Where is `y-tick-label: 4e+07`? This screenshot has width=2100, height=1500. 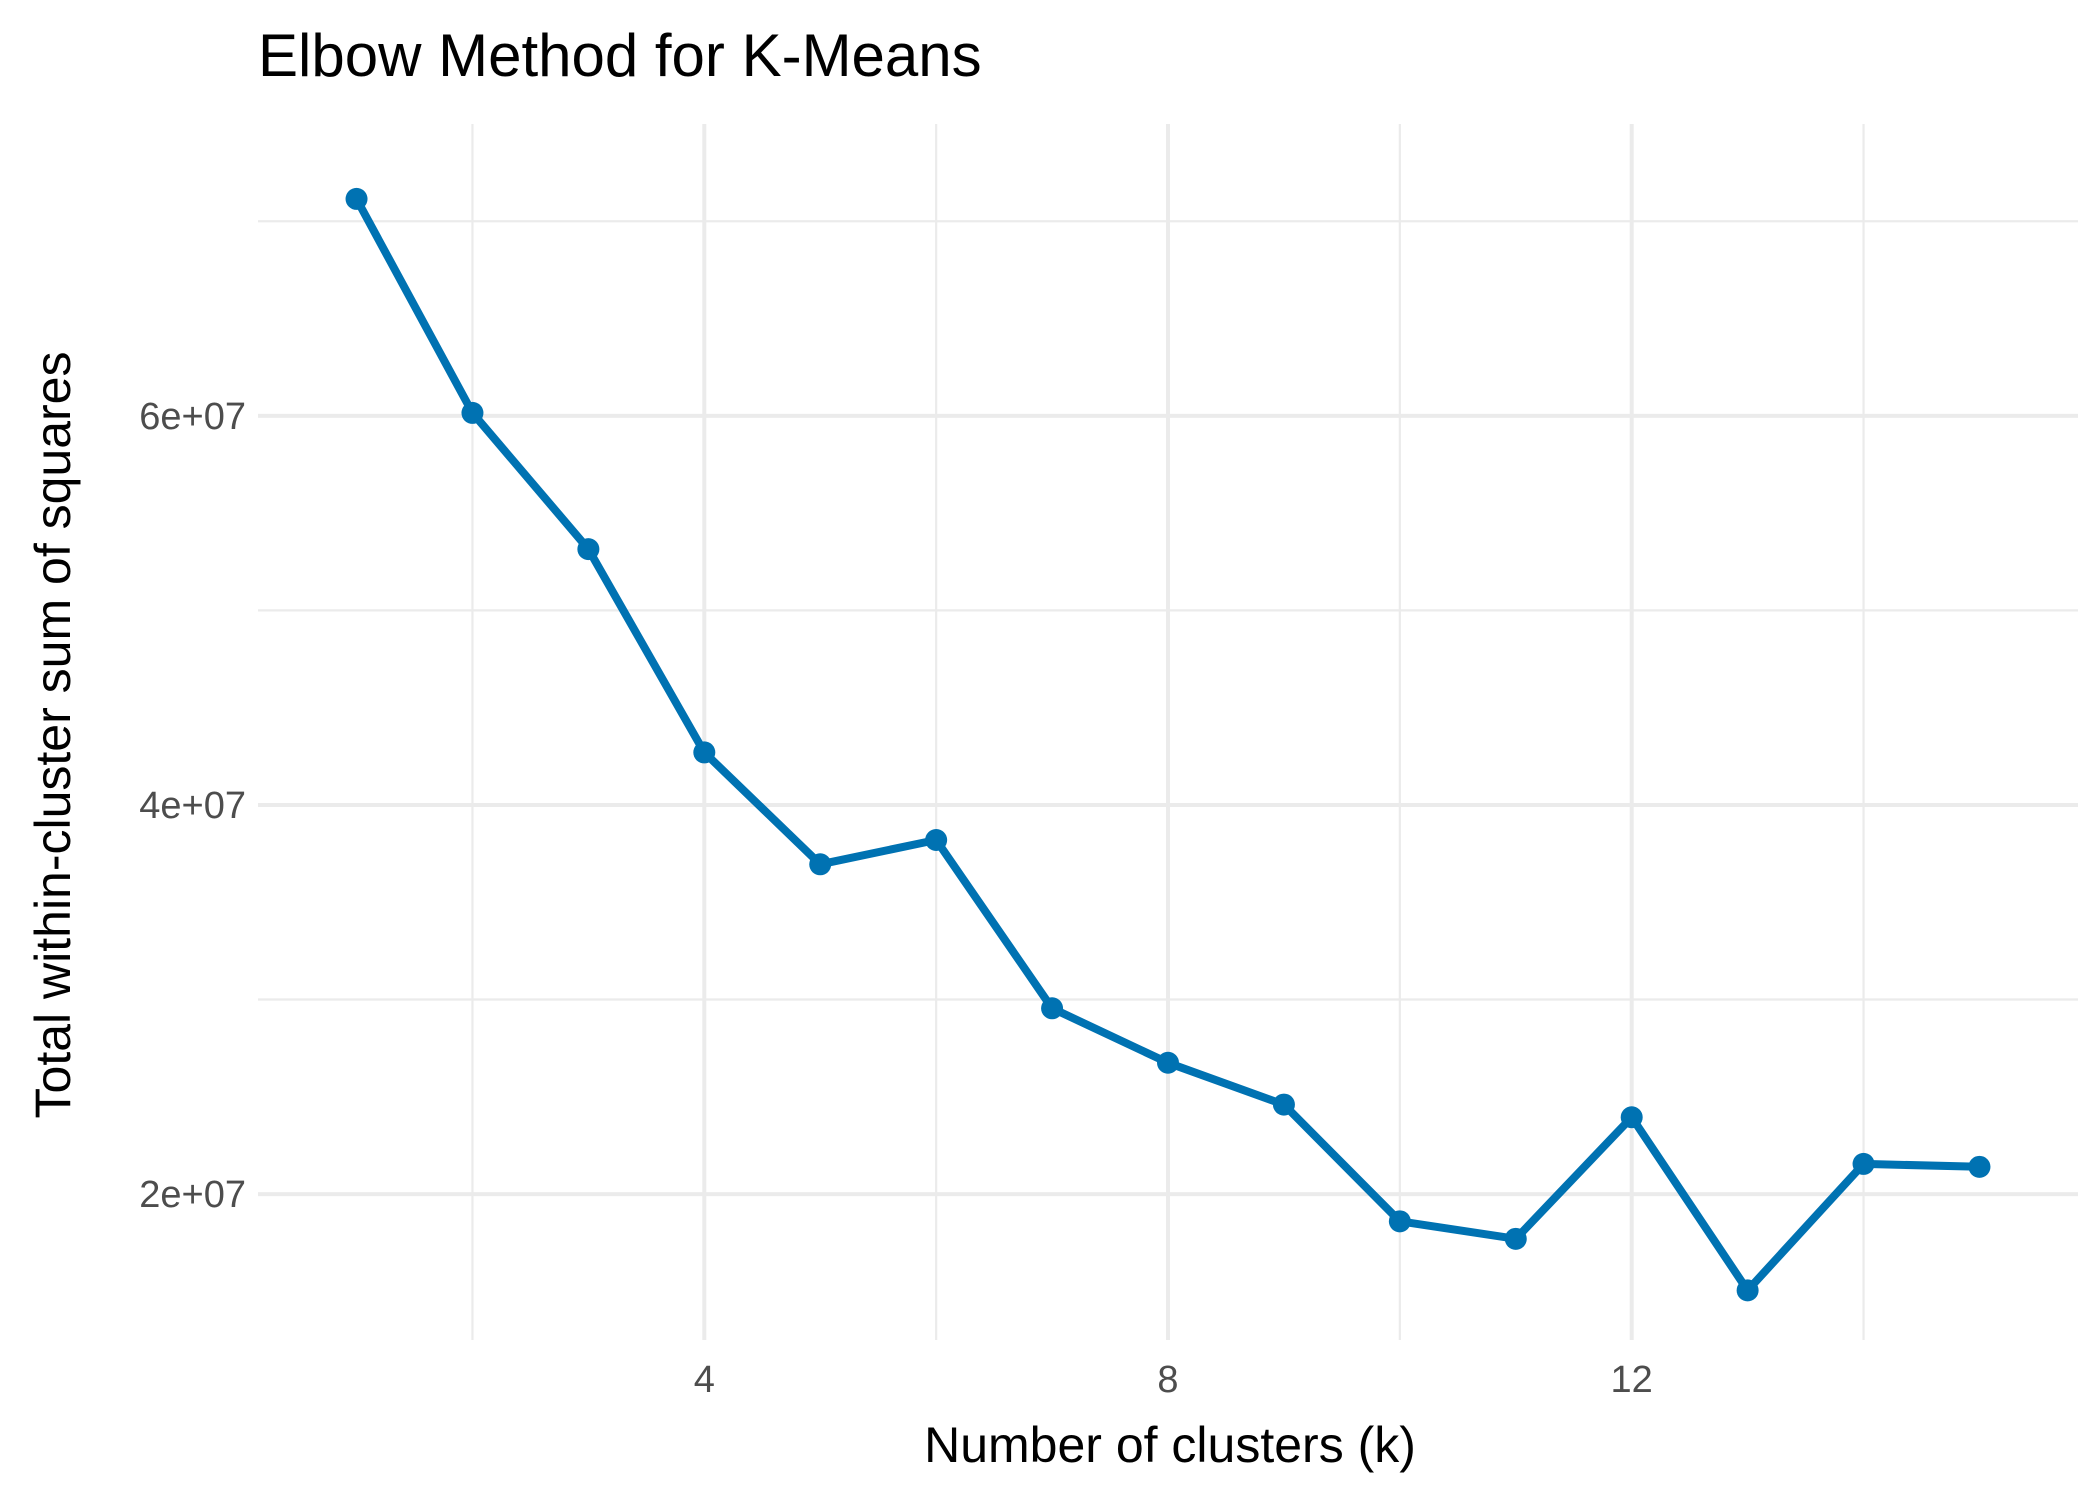 y-tick-label: 4e+07 is located at coordinates (192, 806).